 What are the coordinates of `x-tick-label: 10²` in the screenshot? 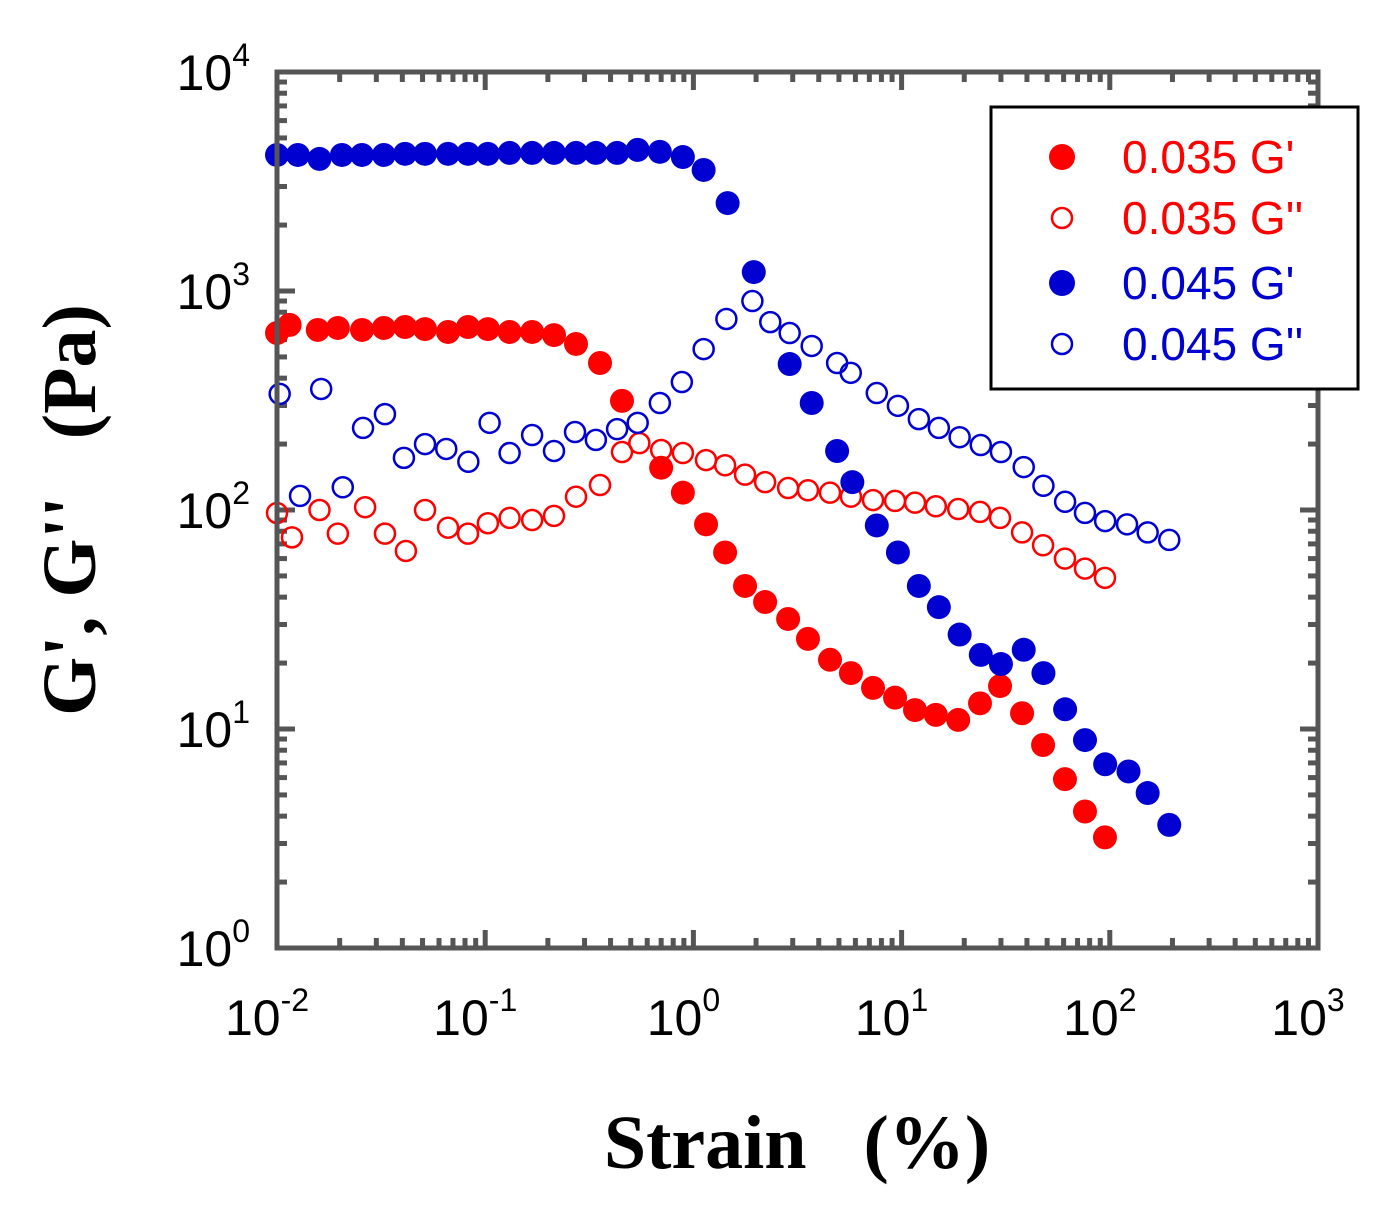 It's located at (1099, 1014).